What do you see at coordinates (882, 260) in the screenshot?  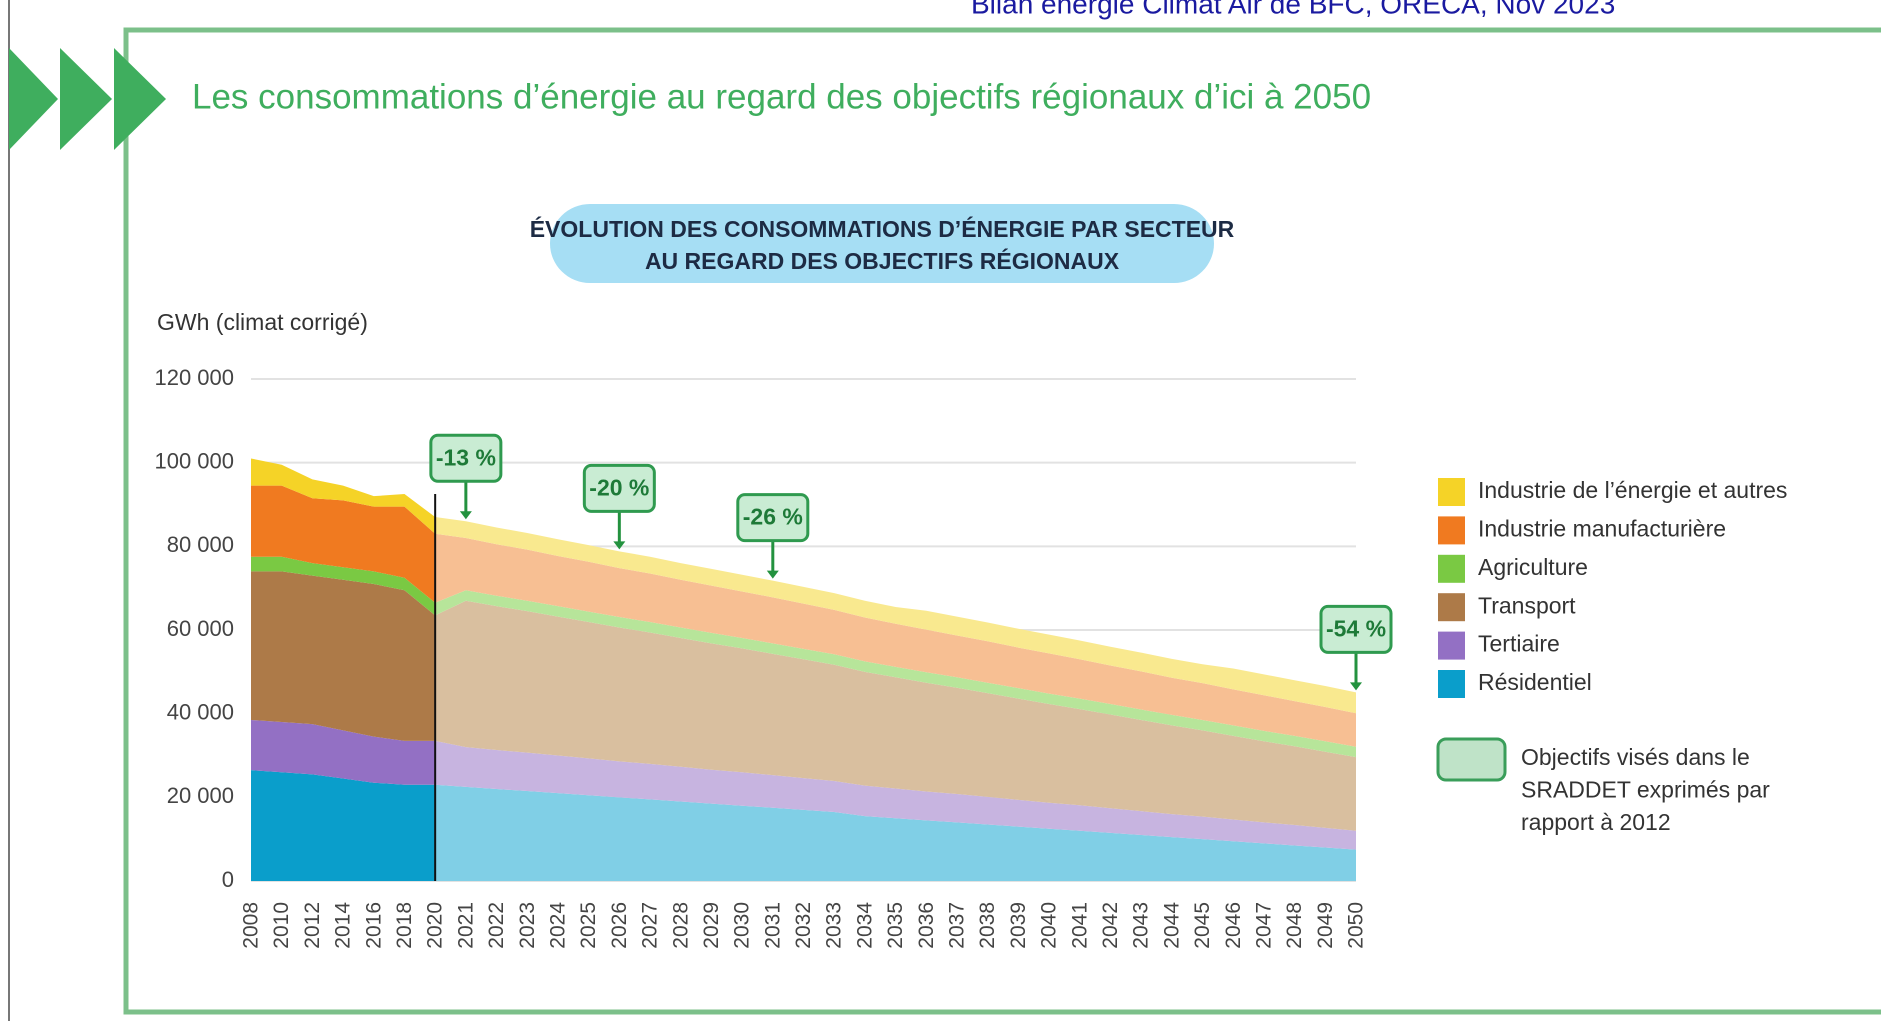 I see `chart-title: AU REGARD DES OBJECTIFS RÉGIONAUX` at bounding box center [882, 260].